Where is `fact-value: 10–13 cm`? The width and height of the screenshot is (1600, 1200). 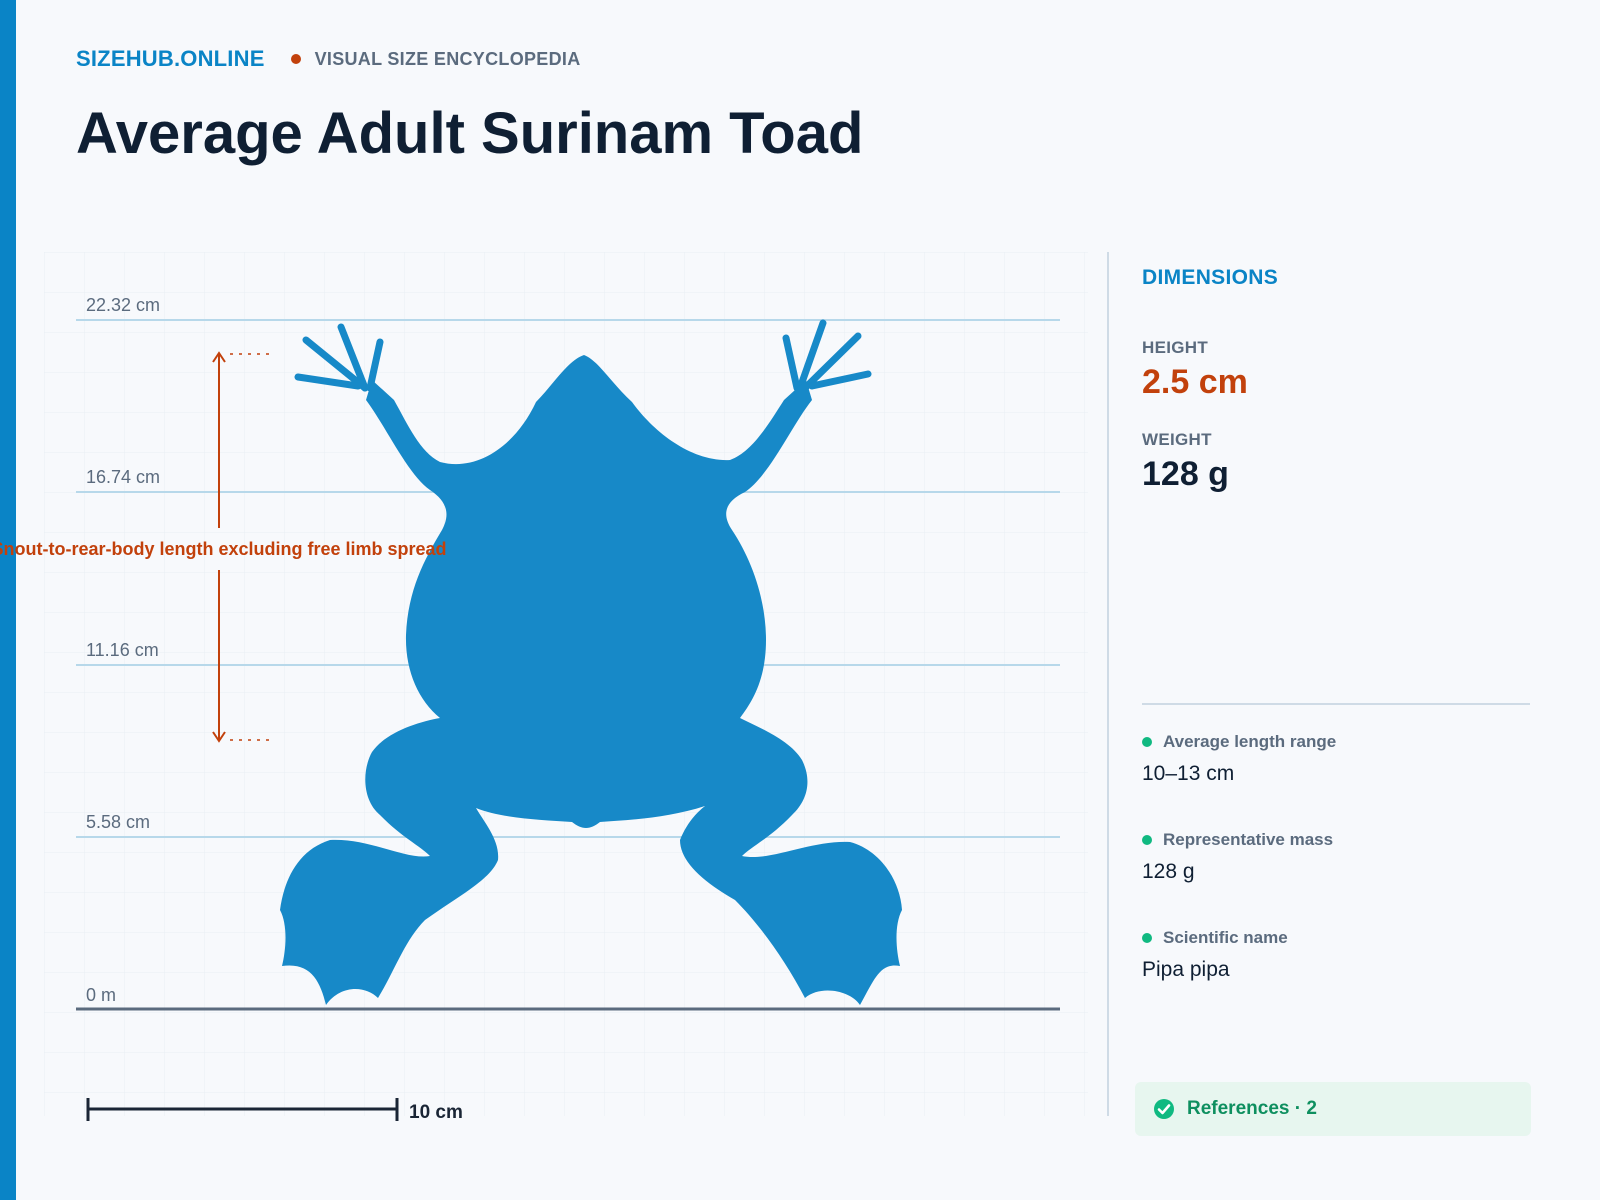
fact-value: 10–13 cm is located at coordinates (1188, 773).